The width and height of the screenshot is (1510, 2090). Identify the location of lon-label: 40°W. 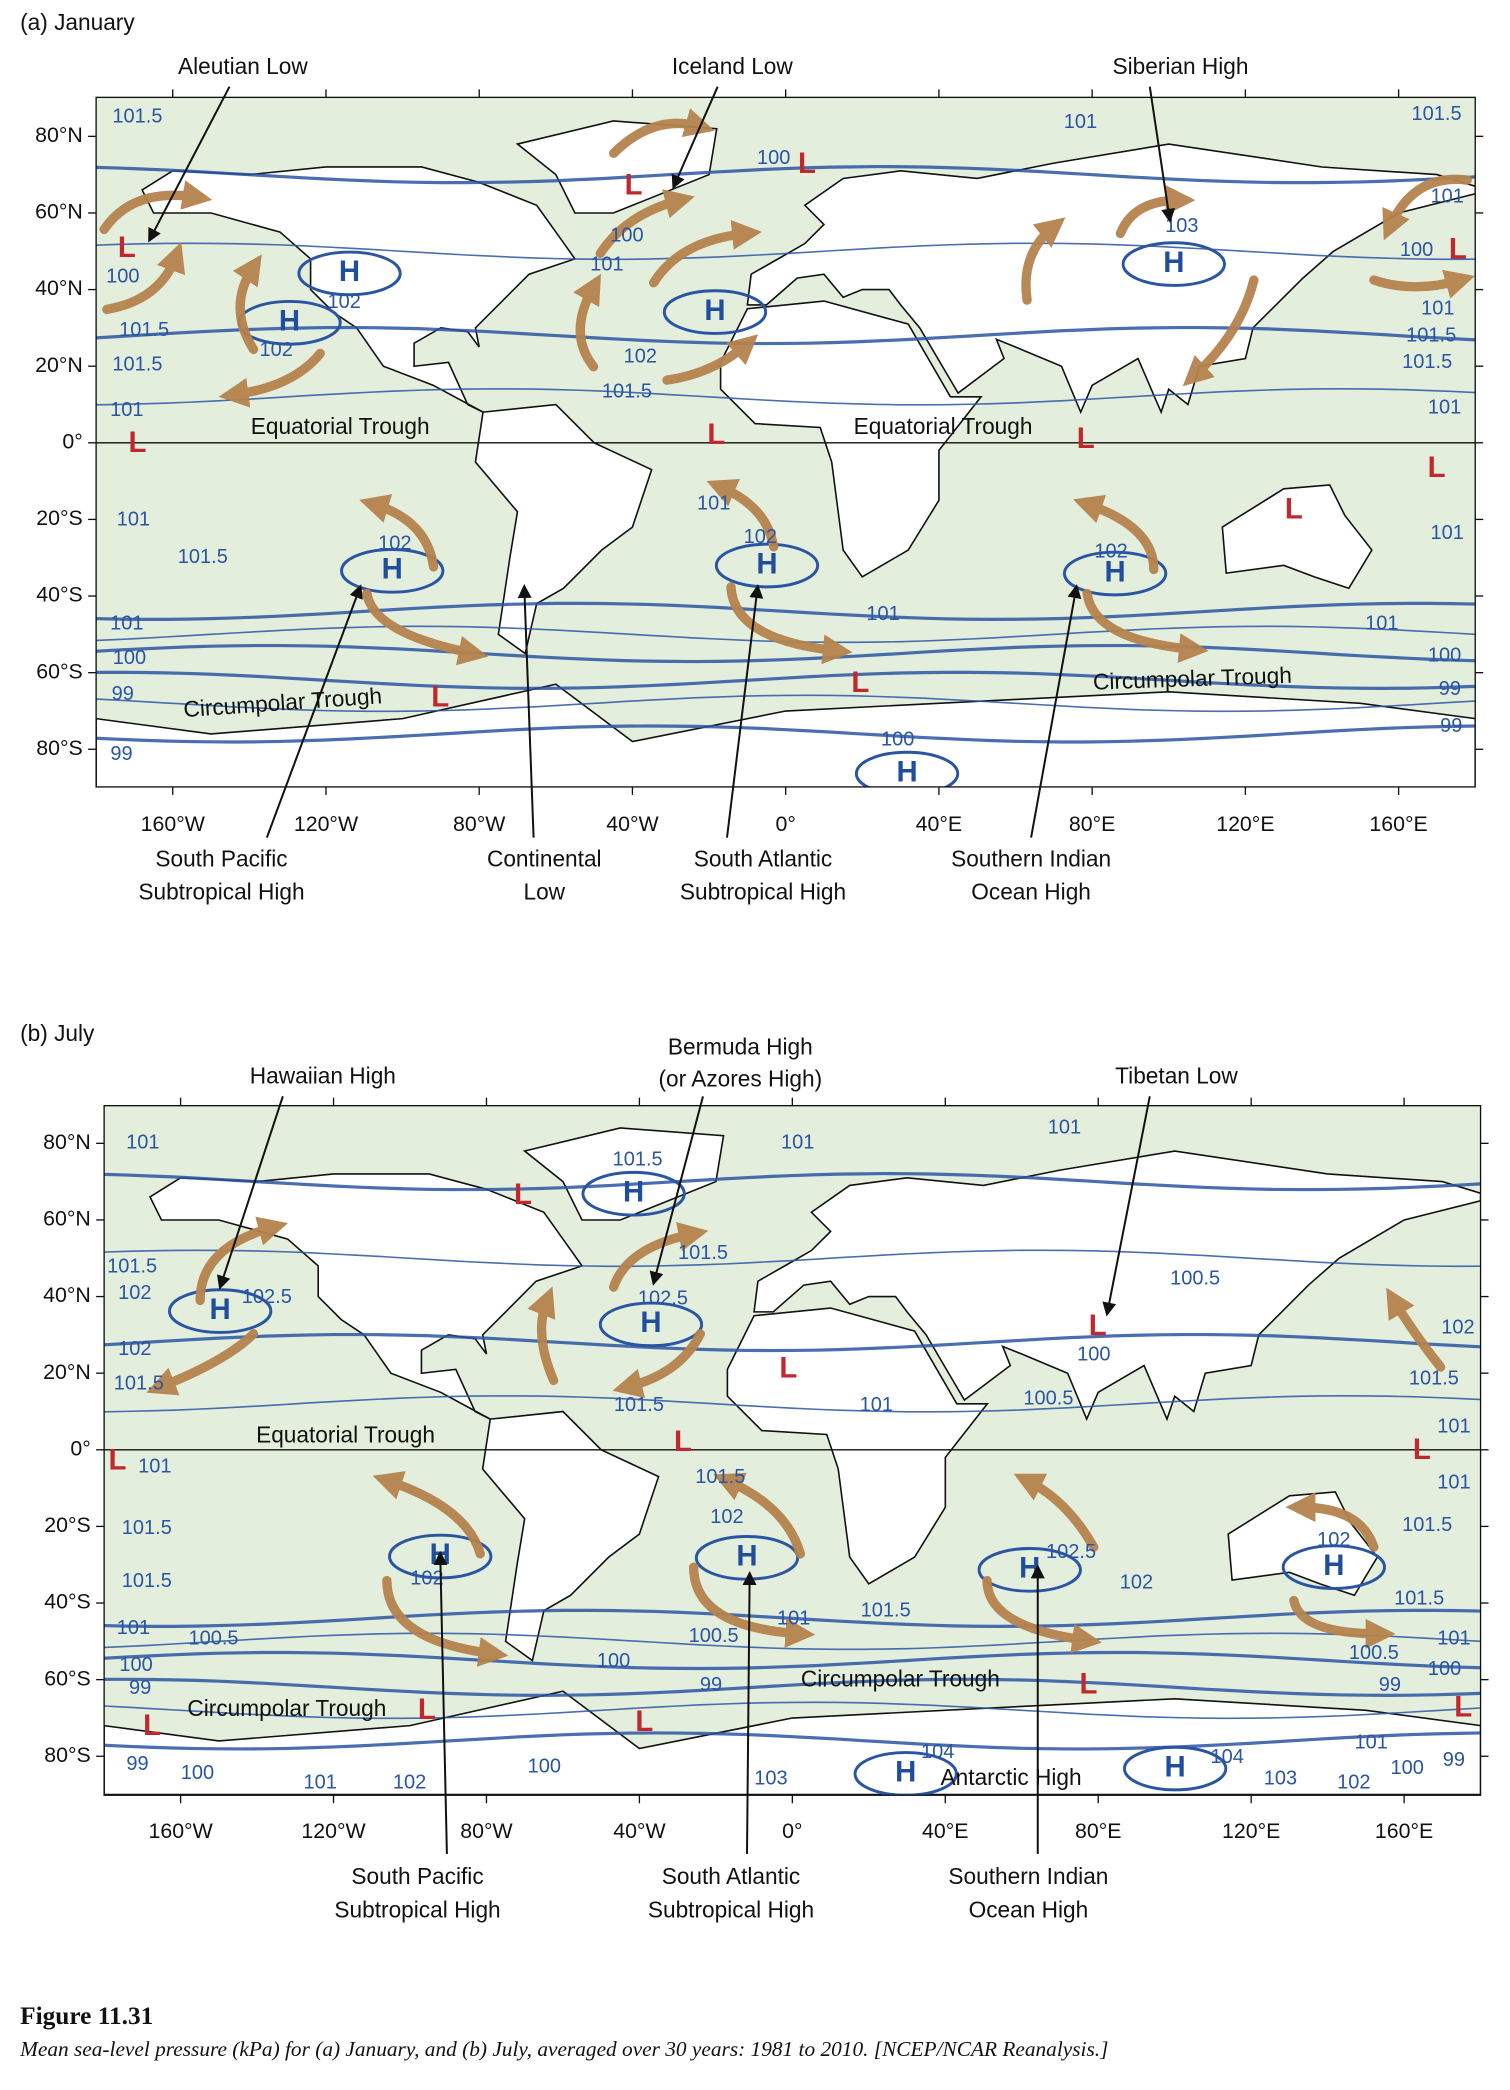
(632, 824).